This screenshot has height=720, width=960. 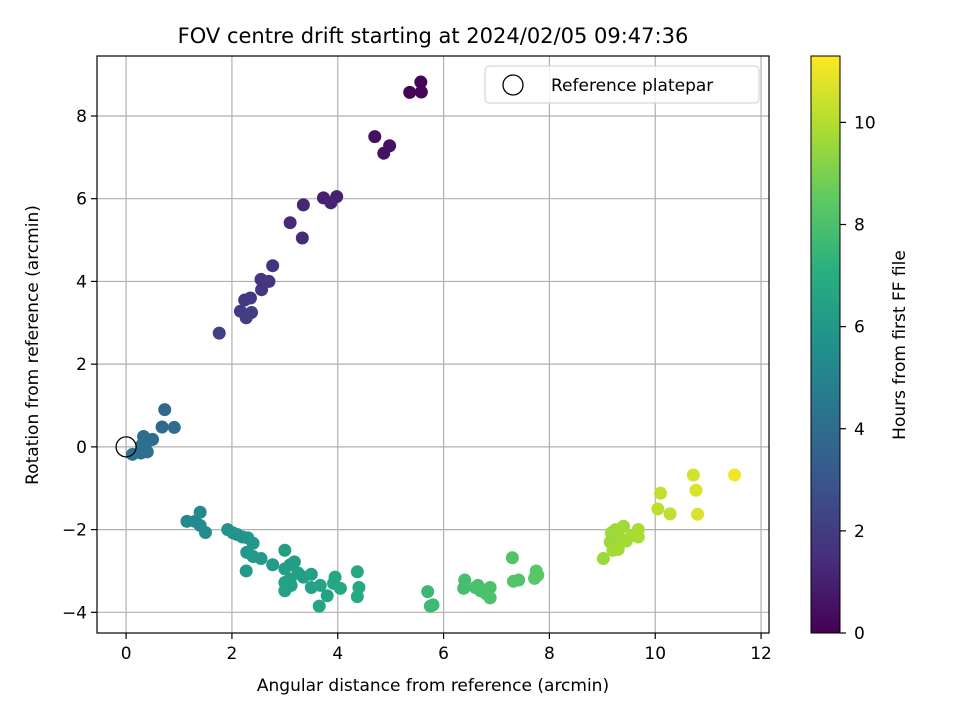 I want to click on x-tick-label: 2, so click(x=232, y=654).